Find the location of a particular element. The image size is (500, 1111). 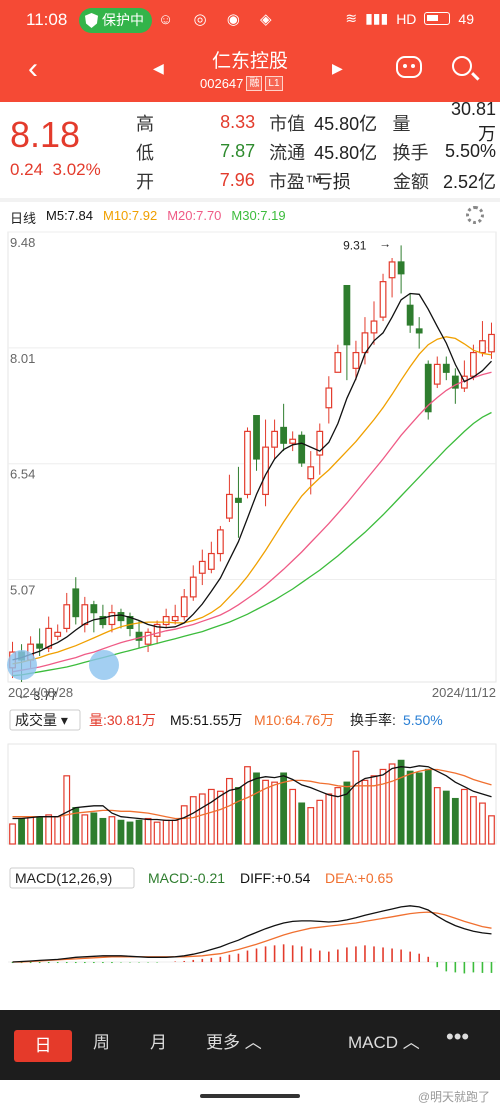

macd-indicator-select is located at coordinates (72, 878).